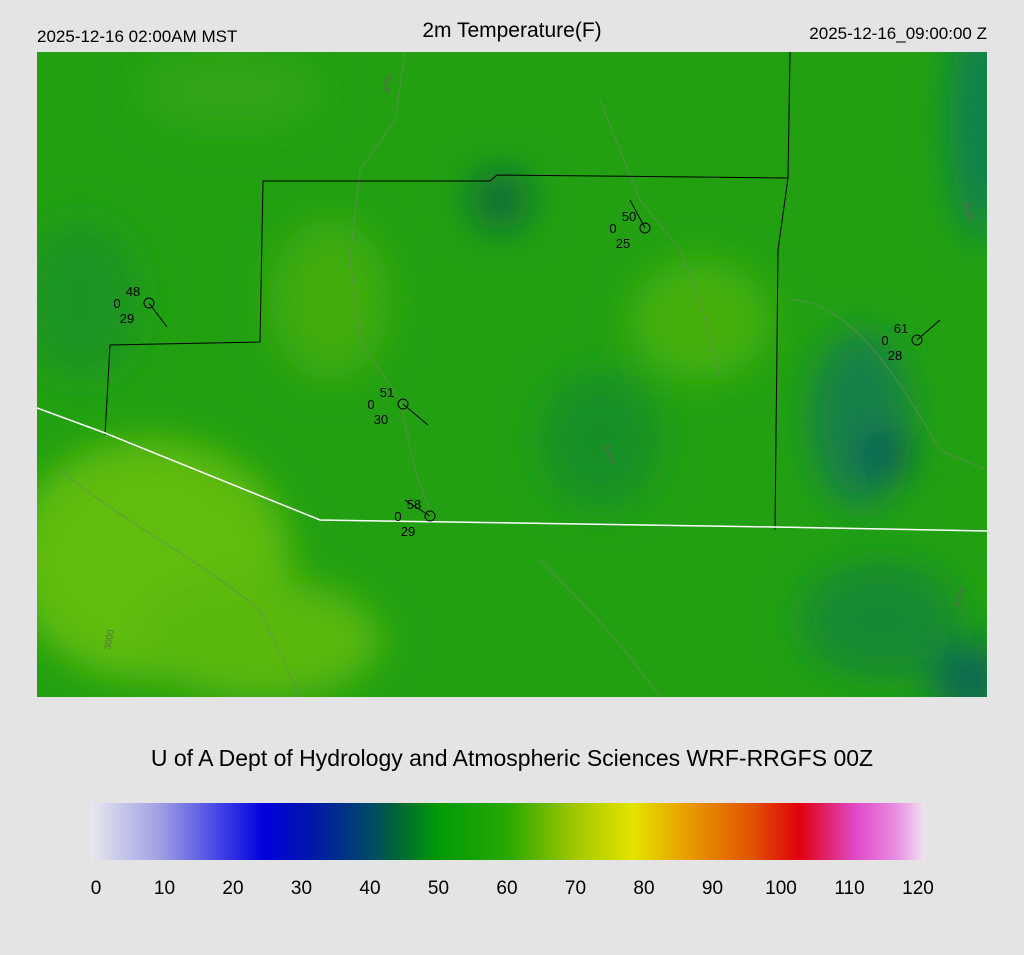 This screenshot has width=1024, height=955. Describe the element at coordinates (301, 888) in the screenshot. I see `colorbar-tick-label: 30` at that location.